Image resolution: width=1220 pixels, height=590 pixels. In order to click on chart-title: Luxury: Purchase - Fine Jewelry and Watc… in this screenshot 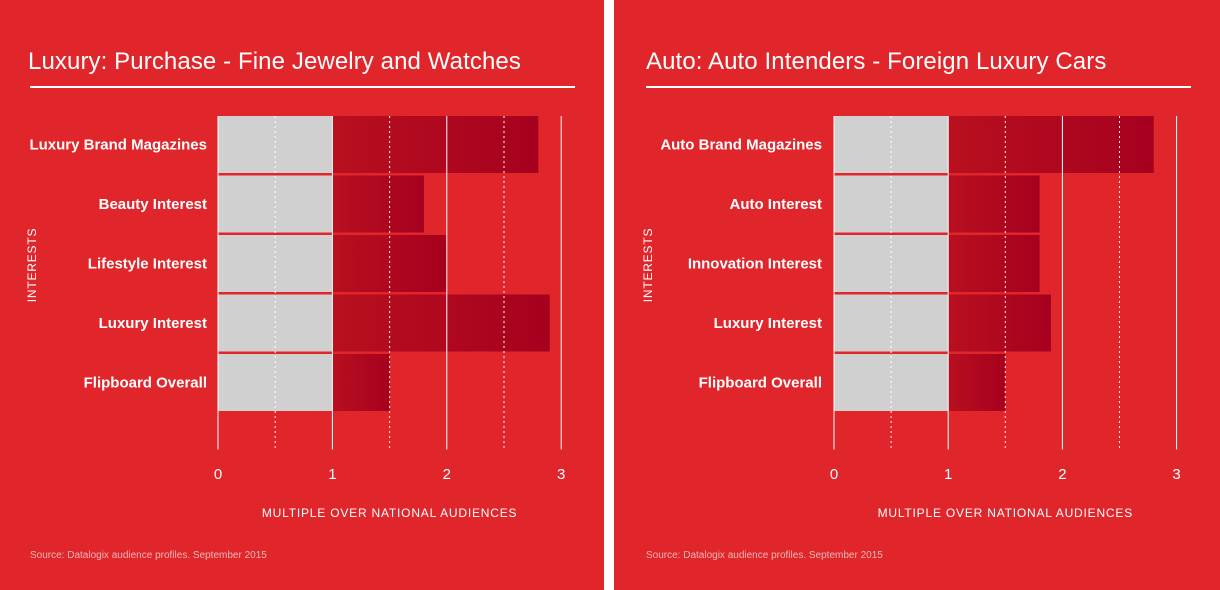, I will do `click(274, 61)`.